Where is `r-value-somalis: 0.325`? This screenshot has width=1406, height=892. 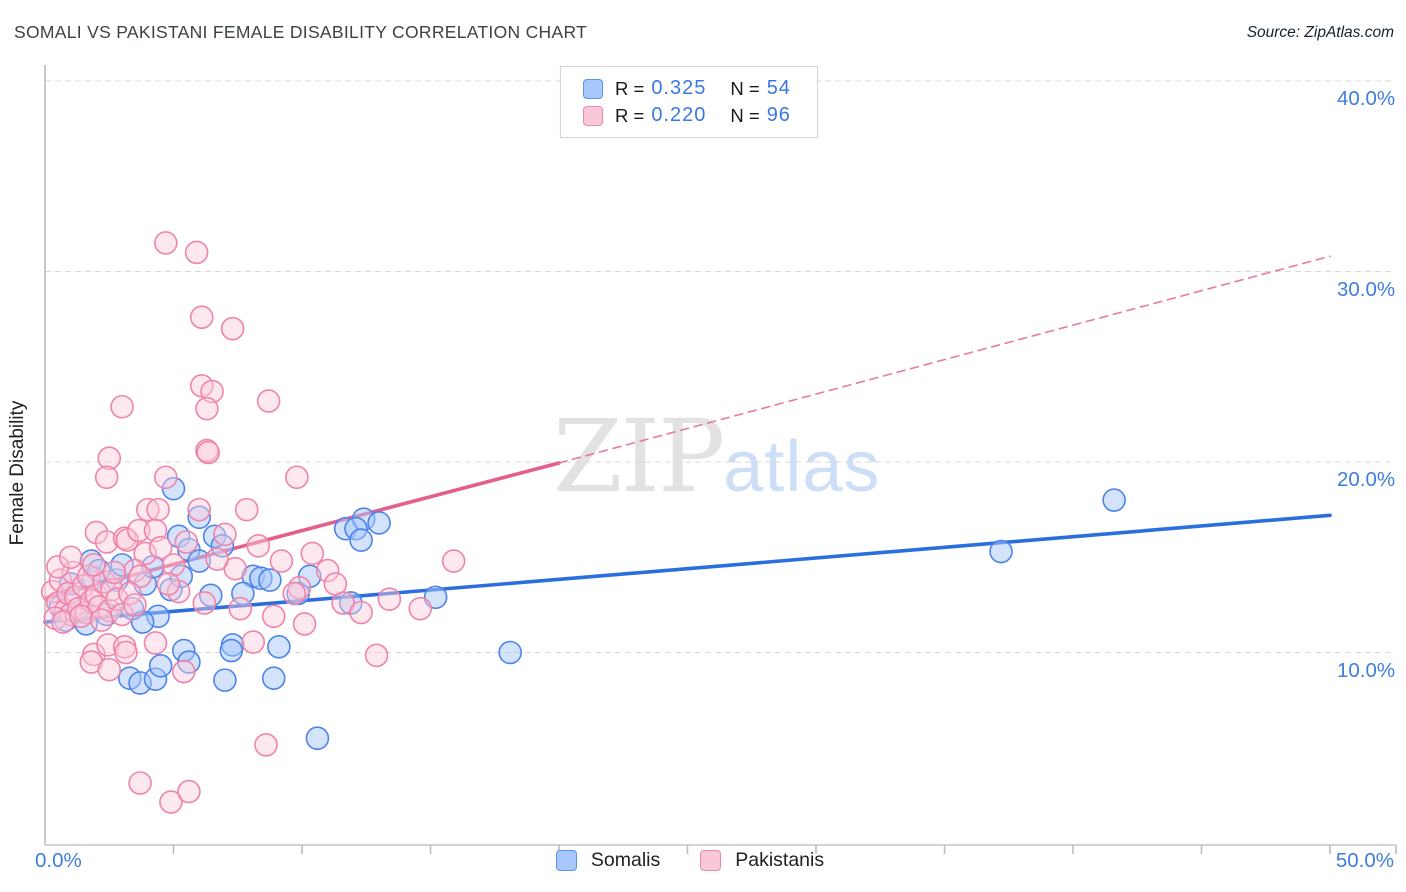
r-value-somalis: 0.325 is located at coordinates (679, 88).